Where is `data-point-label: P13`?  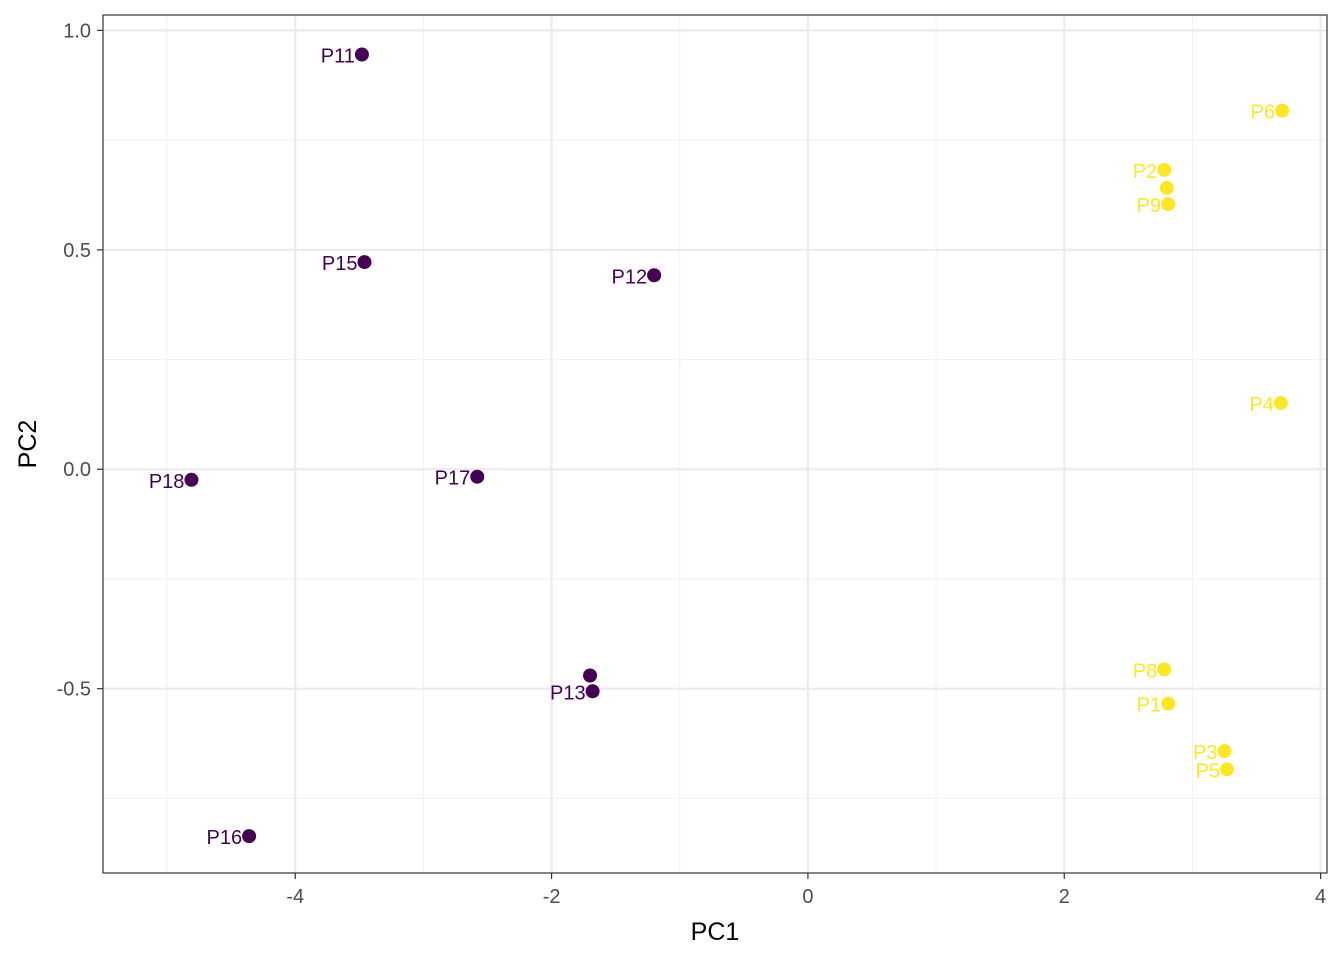
data-point-label: P13 is located at coordinates (568, 693).